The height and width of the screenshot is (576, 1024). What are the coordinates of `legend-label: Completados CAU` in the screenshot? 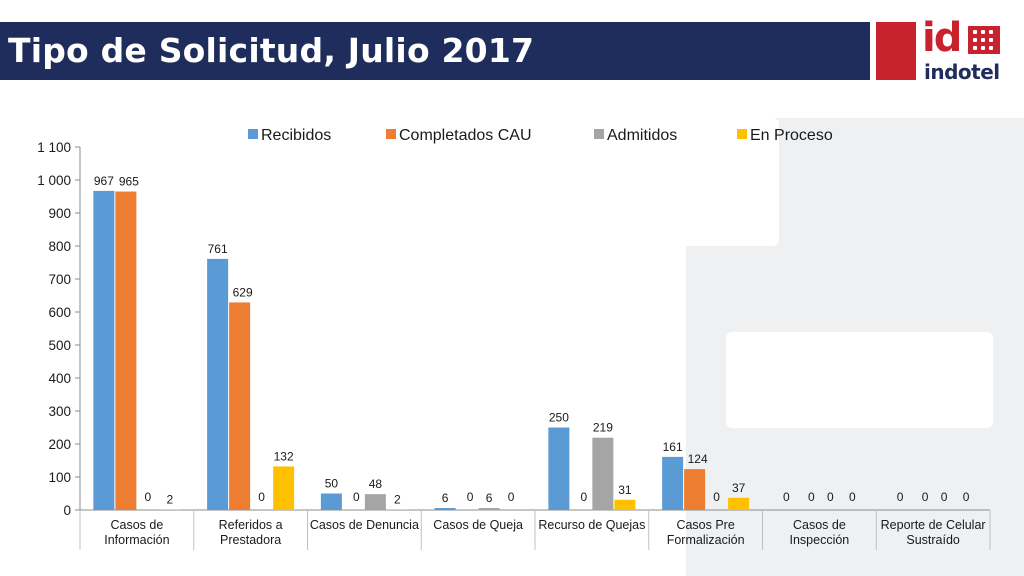 It's located at (465, 135).